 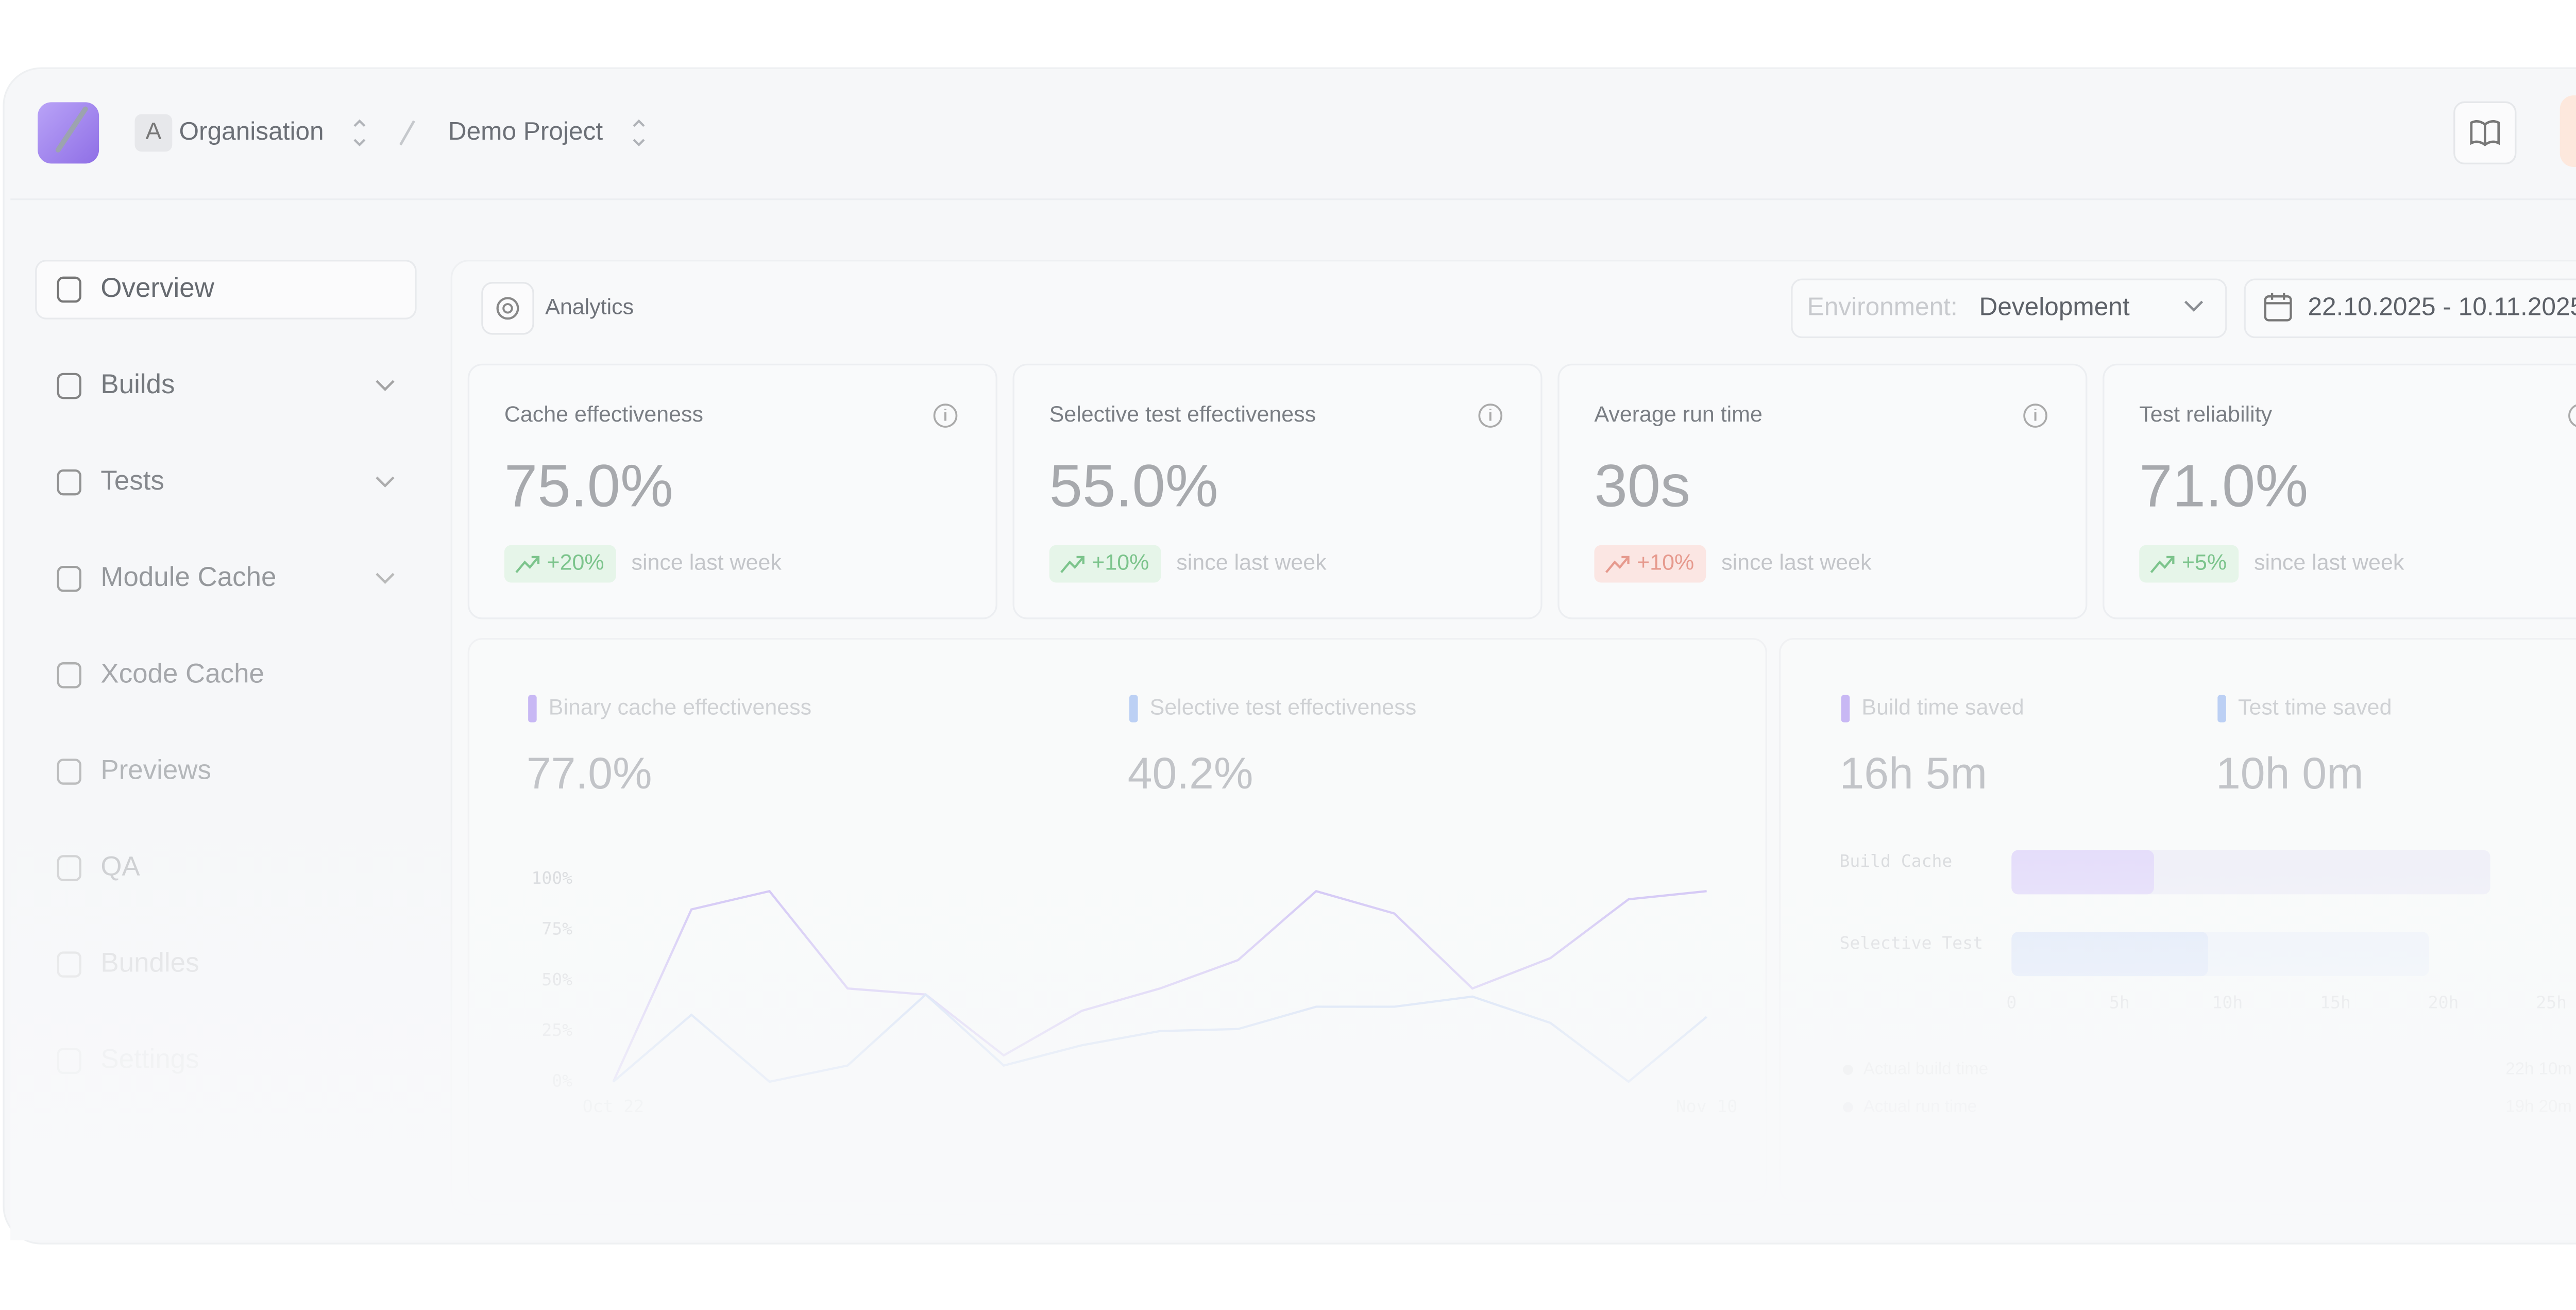 I want to click on legend-value: 40.2%, so click(x=1190, y=774).